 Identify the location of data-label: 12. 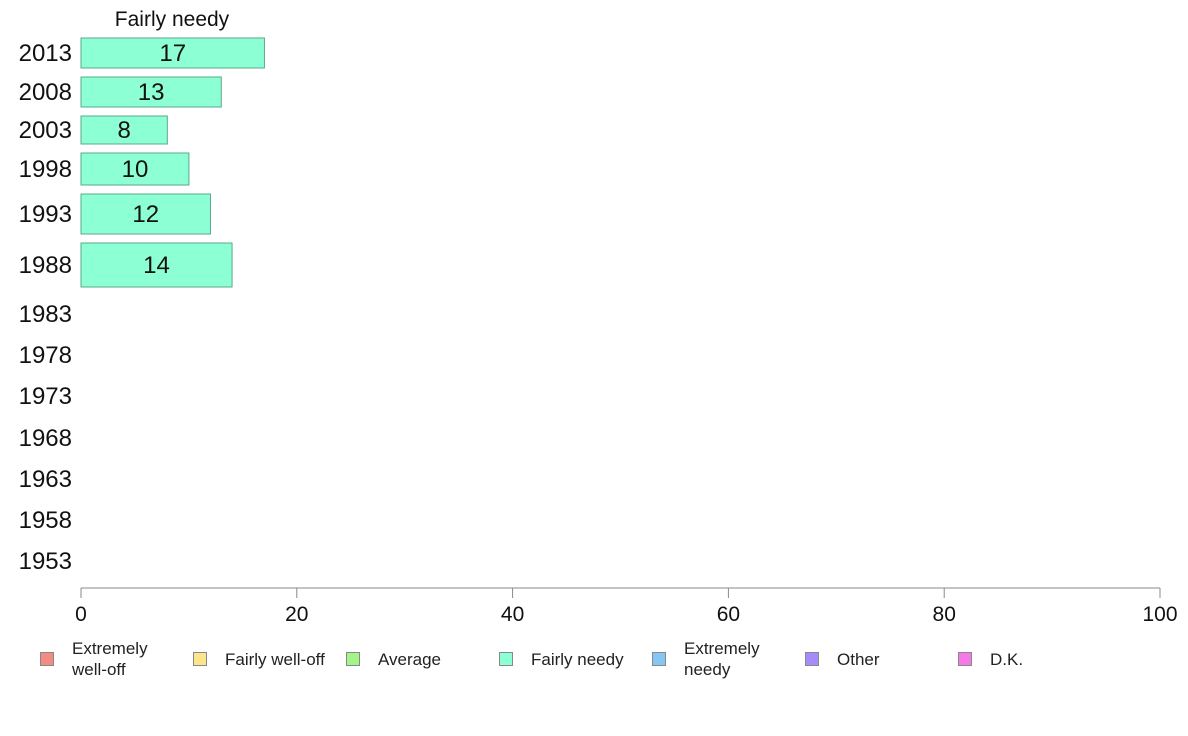
(145, 214).